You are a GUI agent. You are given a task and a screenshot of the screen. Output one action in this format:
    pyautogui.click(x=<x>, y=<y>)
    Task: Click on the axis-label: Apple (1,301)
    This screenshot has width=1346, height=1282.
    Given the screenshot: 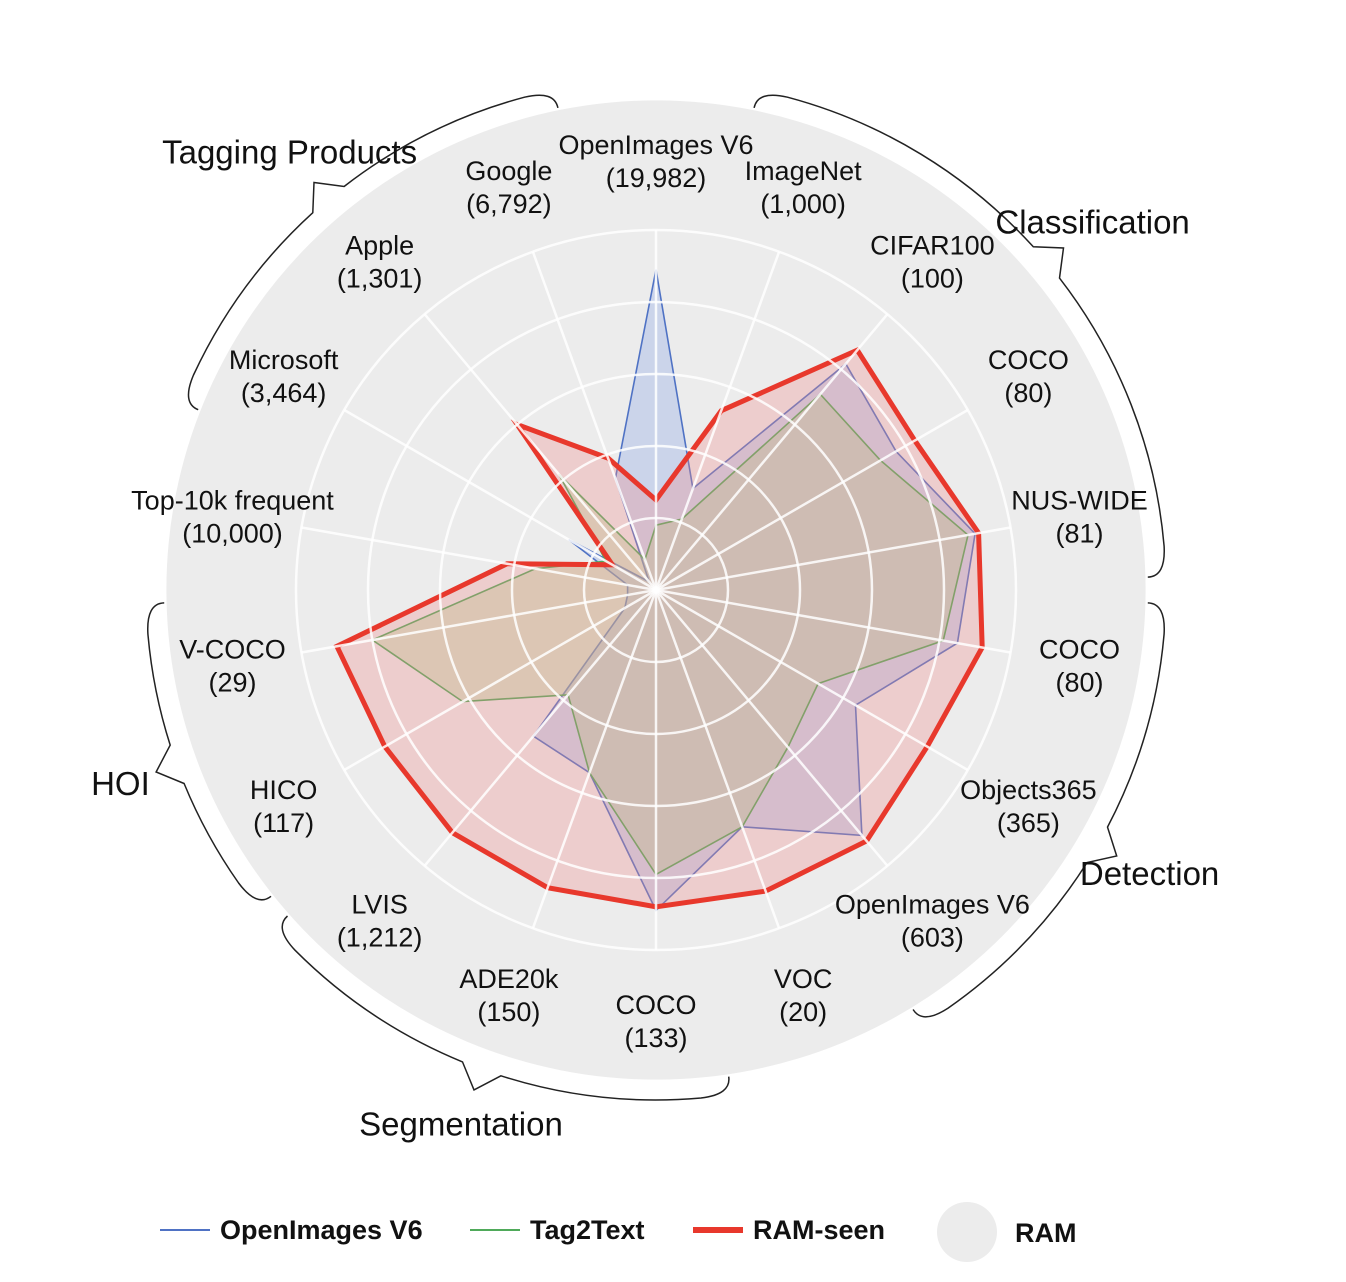 What is the action you would take?
    pyautogui.click(x=380, y=262)
    